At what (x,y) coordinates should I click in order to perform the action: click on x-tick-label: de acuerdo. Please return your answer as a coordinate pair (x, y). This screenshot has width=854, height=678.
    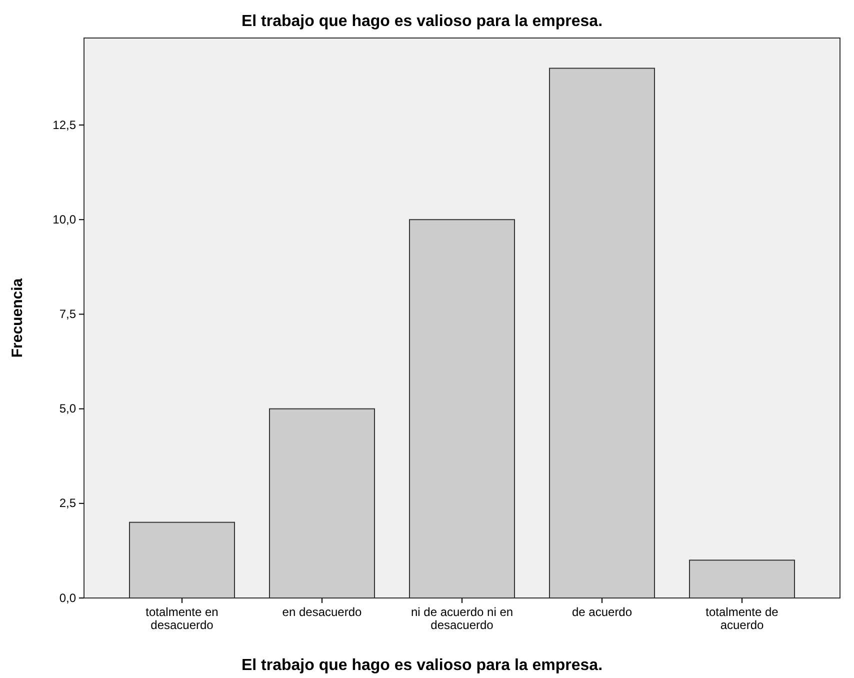
    Looking at the image, I should click on (602, 612).